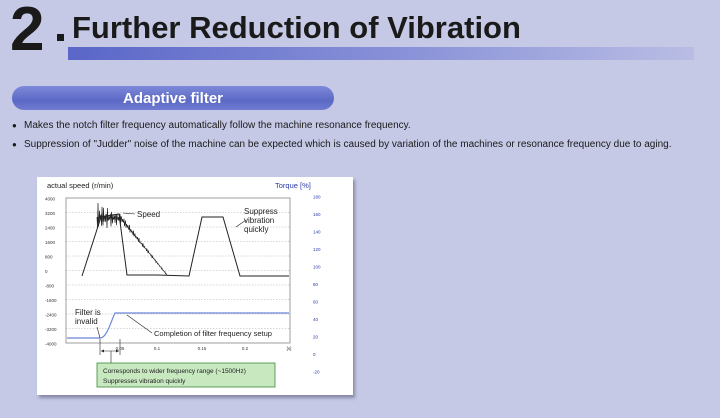  Describe the element at coordinates (245, 348) in the screenshot. I see `x-tick-label: 0.2` at that location.